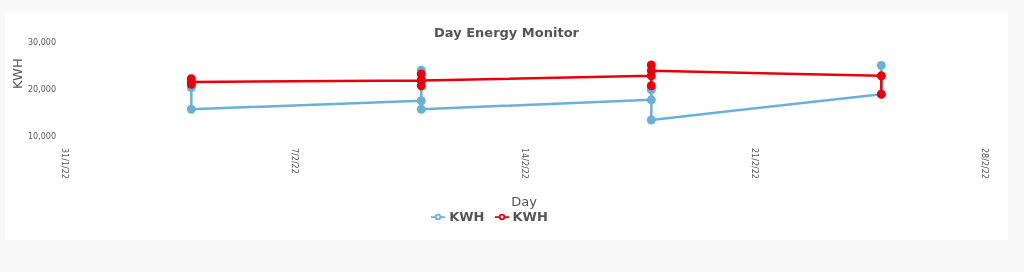  Describe the element at coordinates (64, 163) in the screenshot. I see `x-tick-label: 31/1/22` at that location.